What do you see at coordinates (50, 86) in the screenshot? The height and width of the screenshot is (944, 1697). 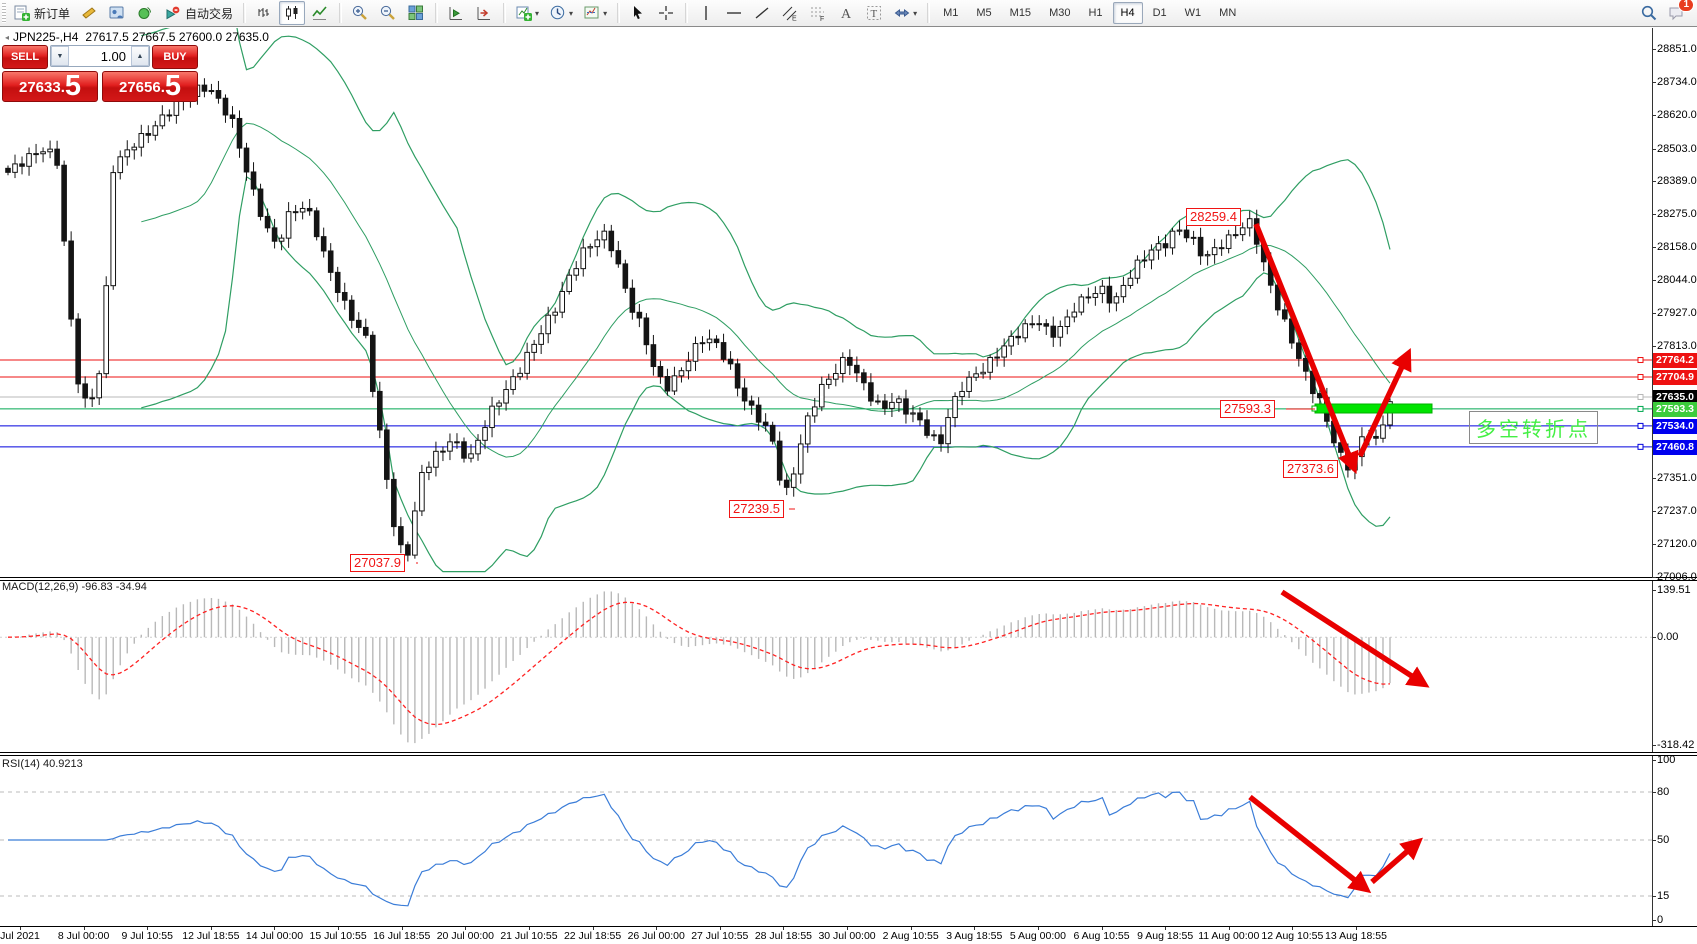 I see `sell-price-display: 27633. 5` at bounding box center [50, 86].